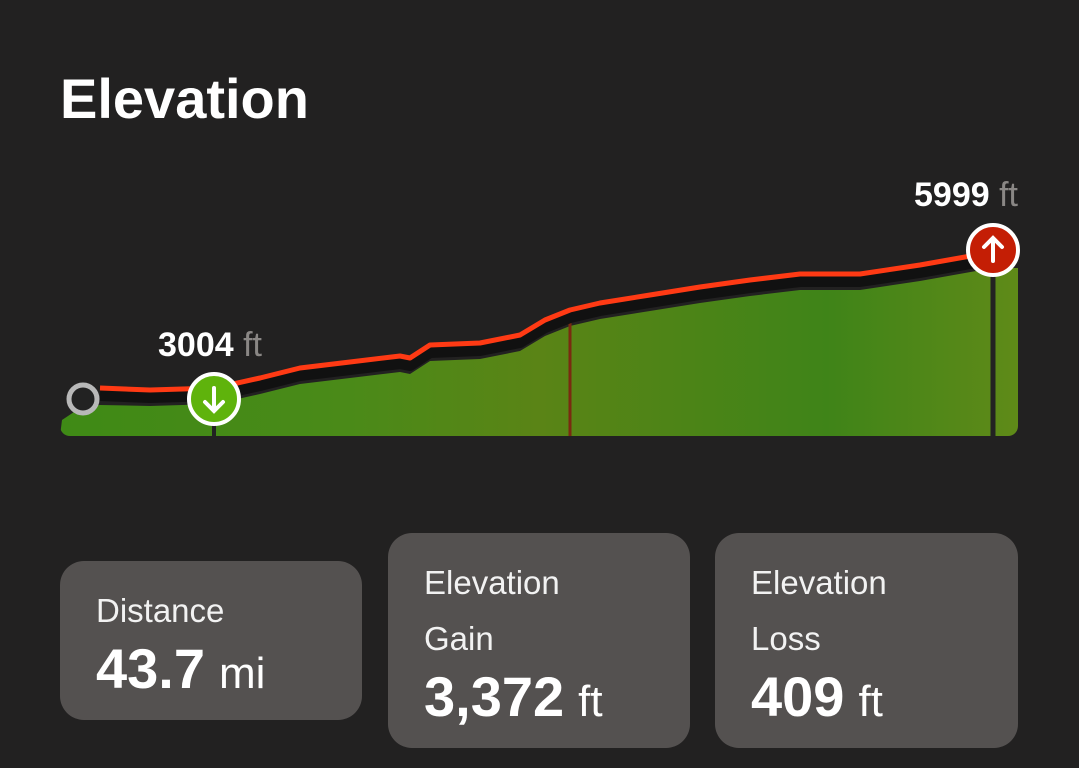 This screenshot has height=768, width=1079. I want to click on stat-value: 409 ft, so click(866, 699).